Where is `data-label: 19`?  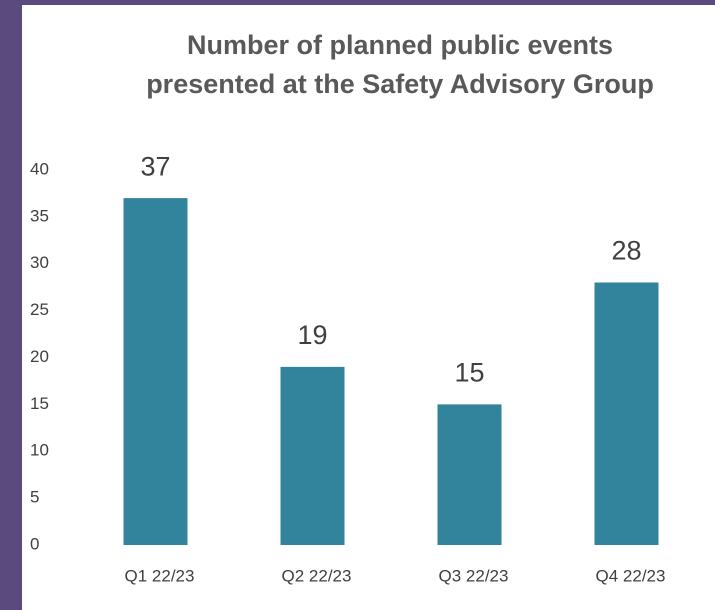
data-label: 19 is located at coordinates (312, 335).